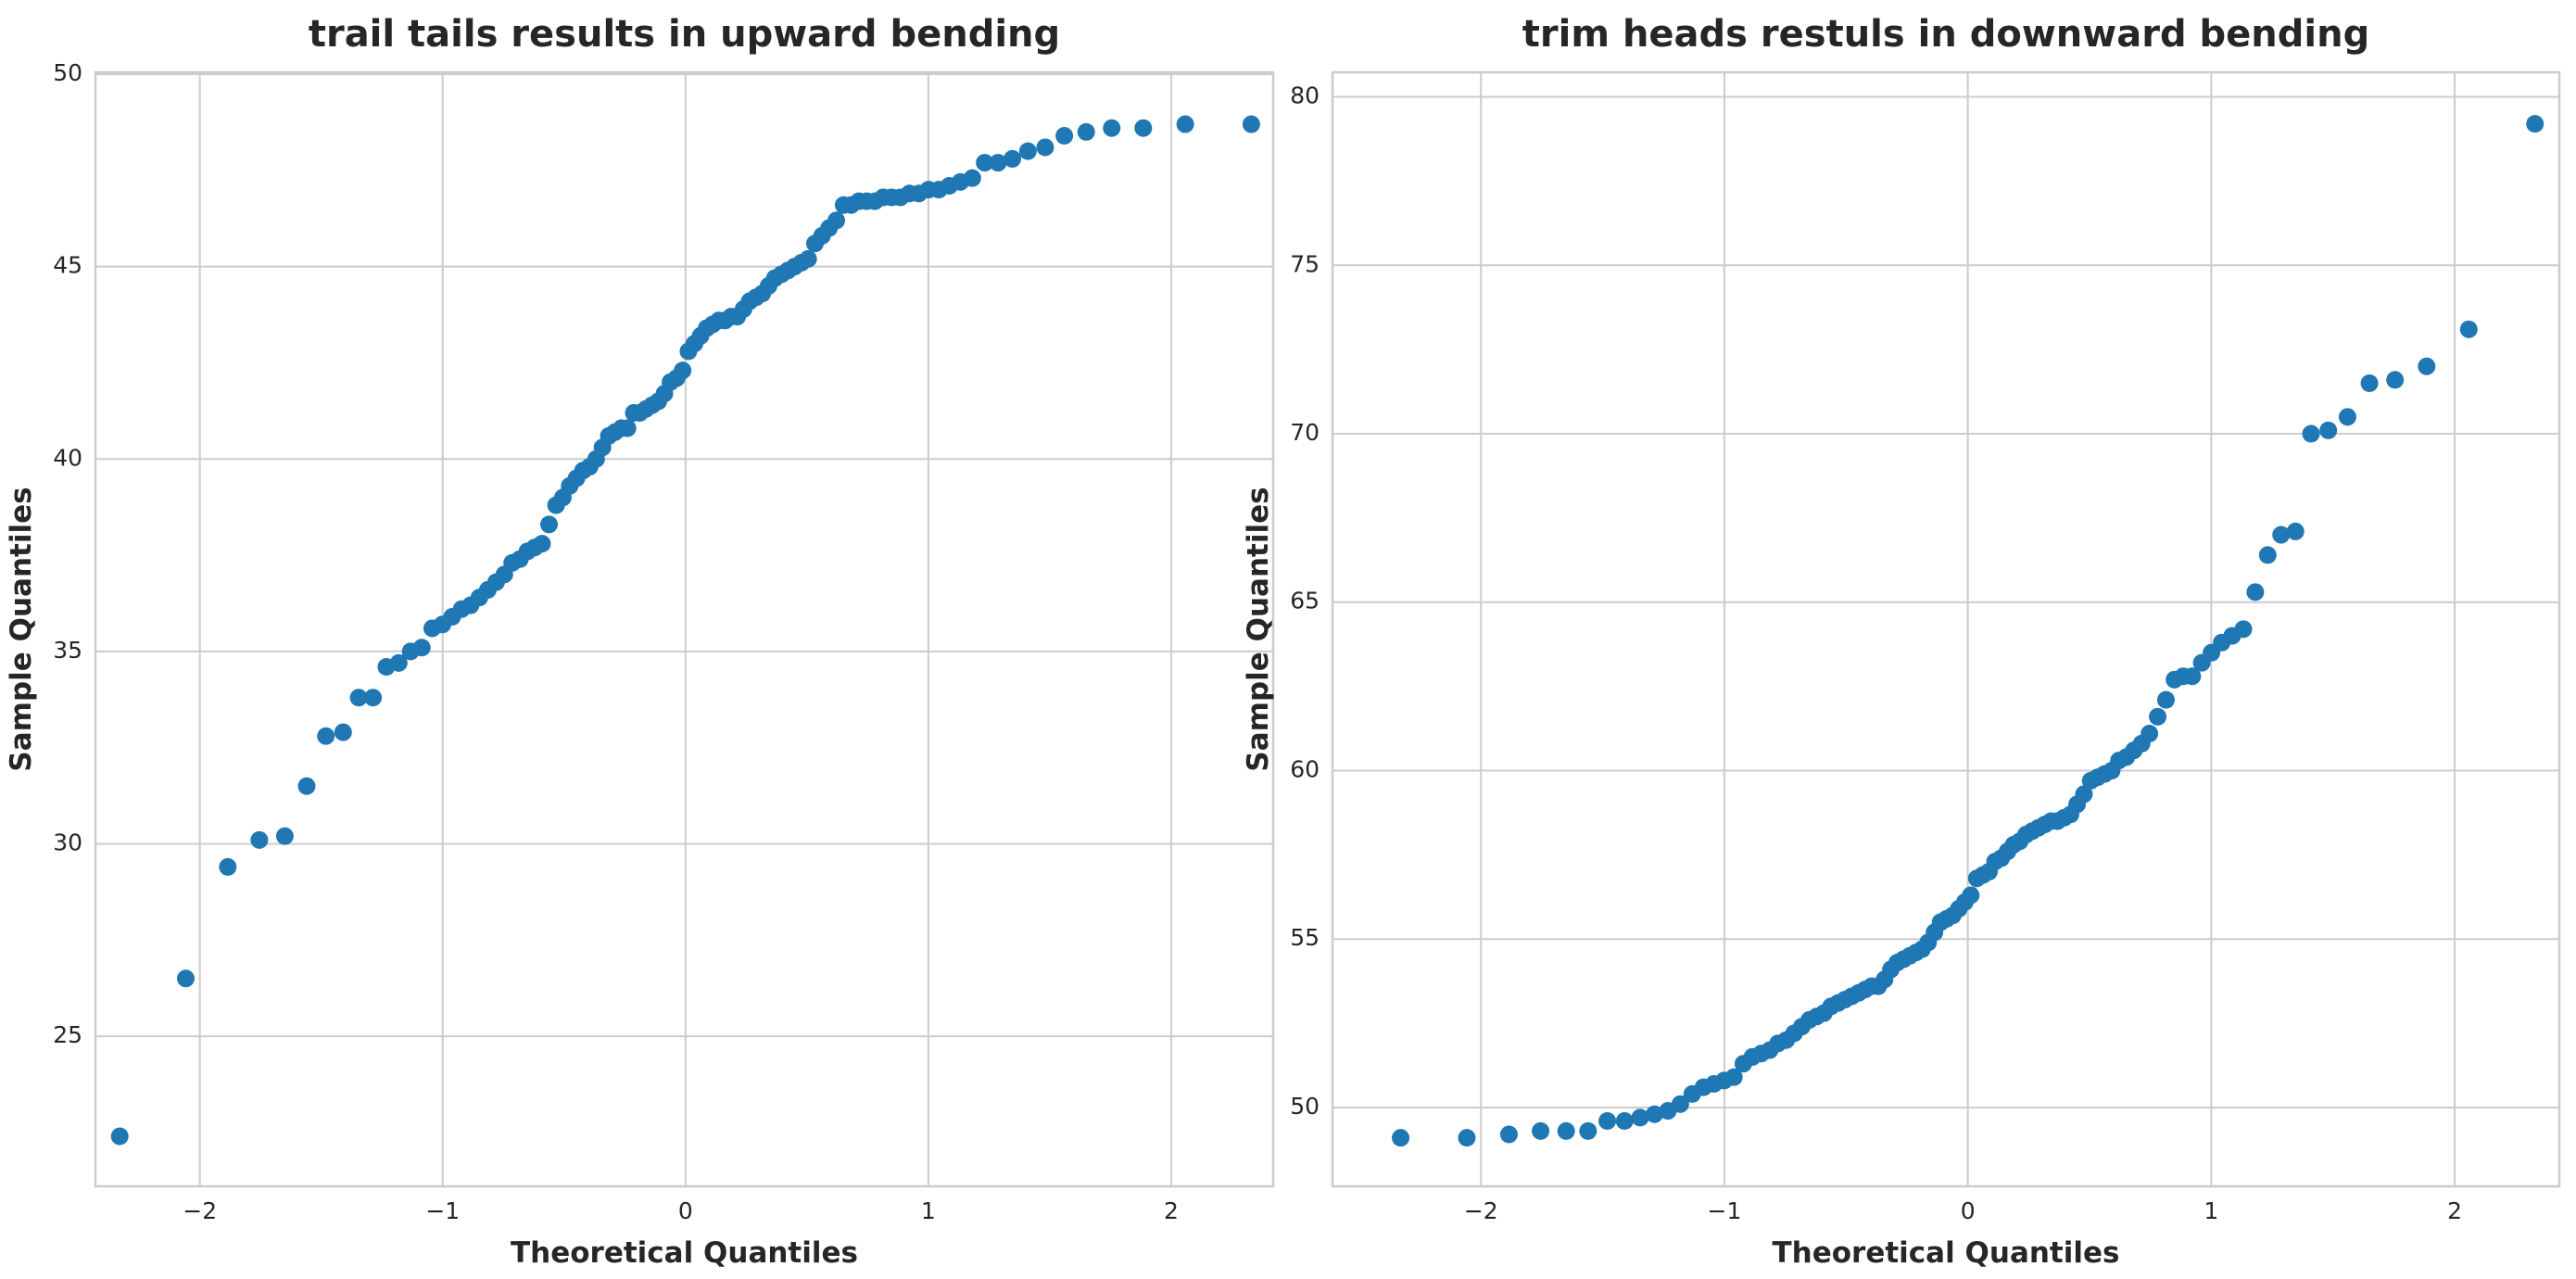 This screenshot has width=2576, height=1279. What do you see at coordinates (1305, 263) in the screenshot?
I see `y-tick-label: 75` at bounding box center [1305, 263].